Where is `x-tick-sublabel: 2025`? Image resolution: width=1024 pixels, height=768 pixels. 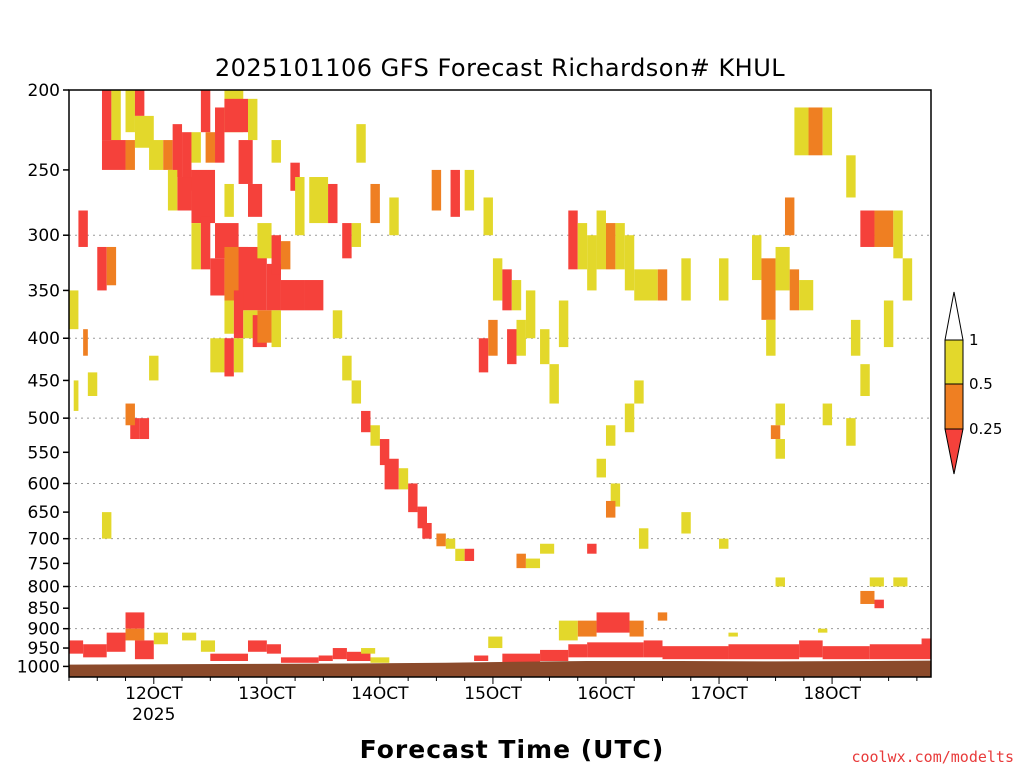
x-tick-sublabel: 2025 is located at coordinates (153, 715).